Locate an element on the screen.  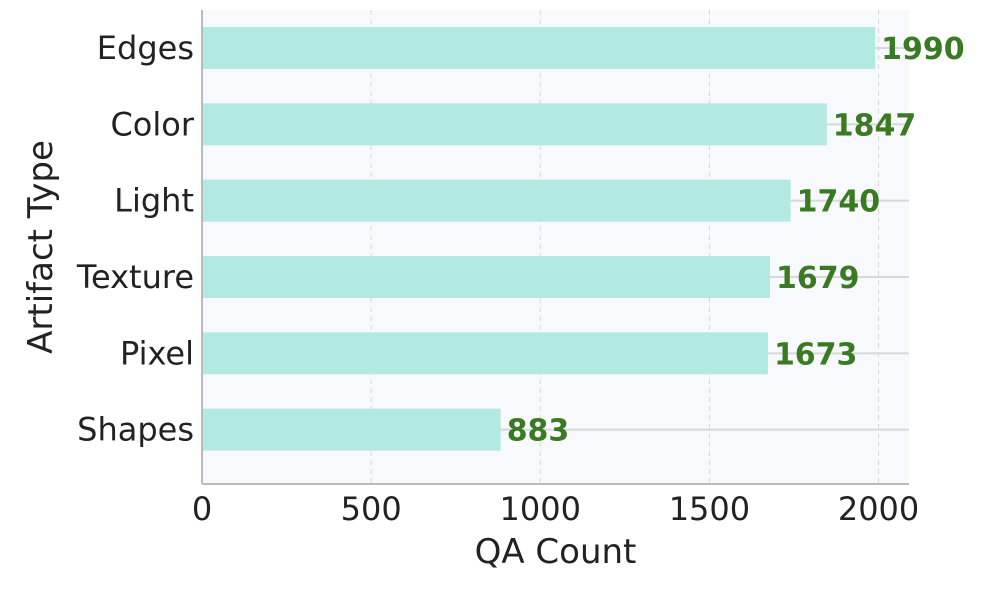
y-tick-label: Color is located at coordinates (152, 124).